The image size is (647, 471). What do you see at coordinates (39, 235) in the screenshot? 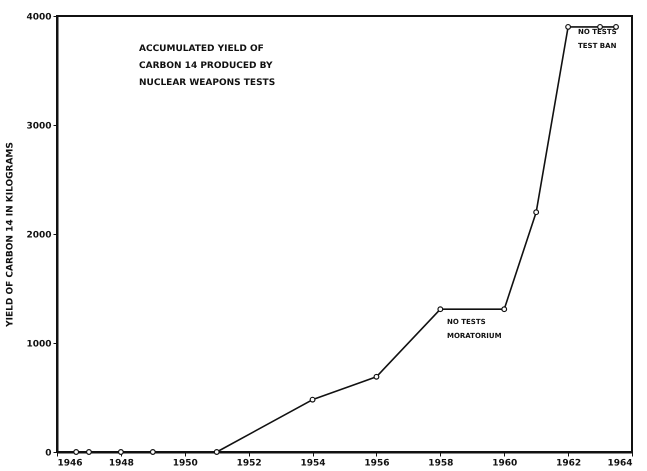
I see `y-tick-label: 2000` at bounding box center [39, 235].